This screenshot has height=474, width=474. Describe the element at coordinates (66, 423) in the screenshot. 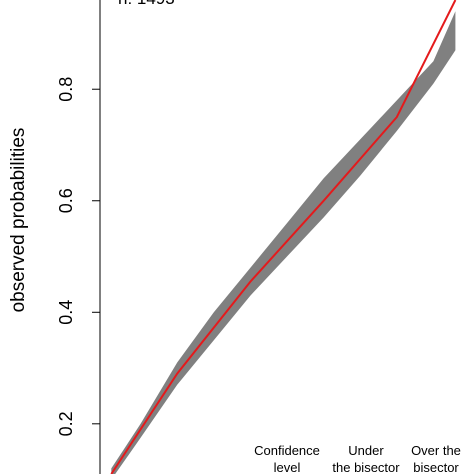

I see `y-tick-label: 0.2` at that location.